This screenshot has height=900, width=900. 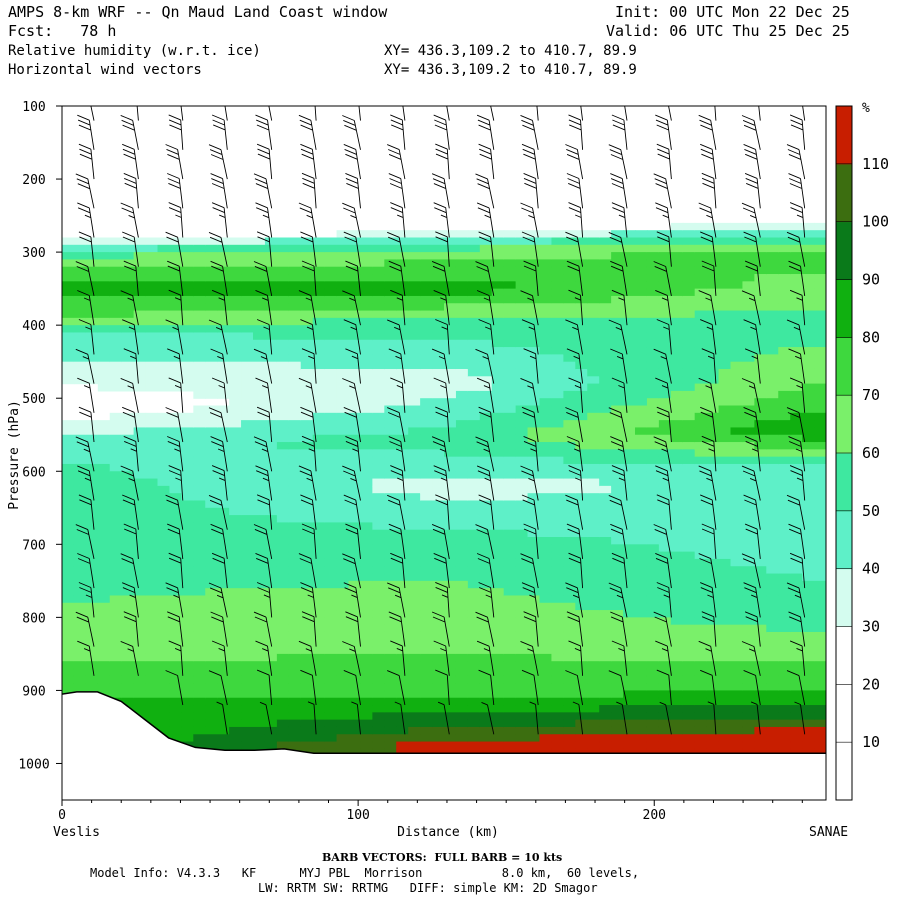 What do you see at coordinates (444, 745) in the screenshot?
I see `terrain` at bounding box center [444, 745].